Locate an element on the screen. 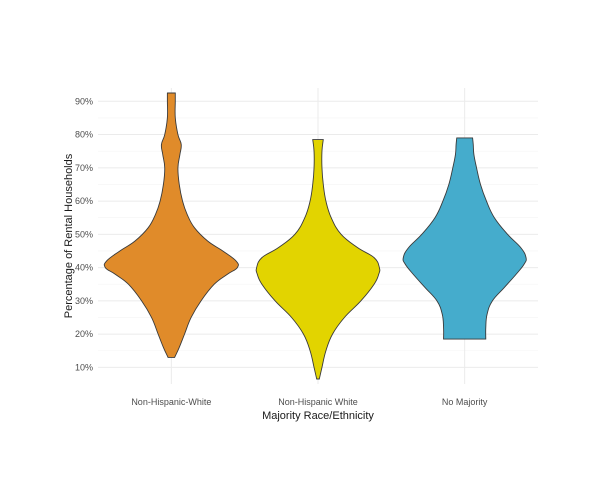 The width and height of the screenshot is (612, 500). y-tick-label: 30% is located at coordinates (84, 301).